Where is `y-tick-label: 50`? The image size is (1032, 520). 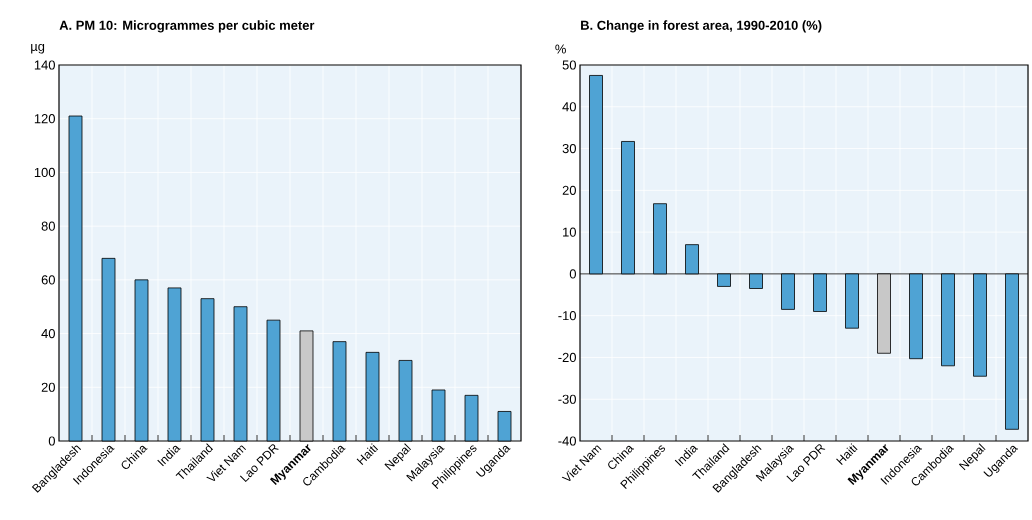
y-tick-label: 50 is located at coordinates (569, 65).